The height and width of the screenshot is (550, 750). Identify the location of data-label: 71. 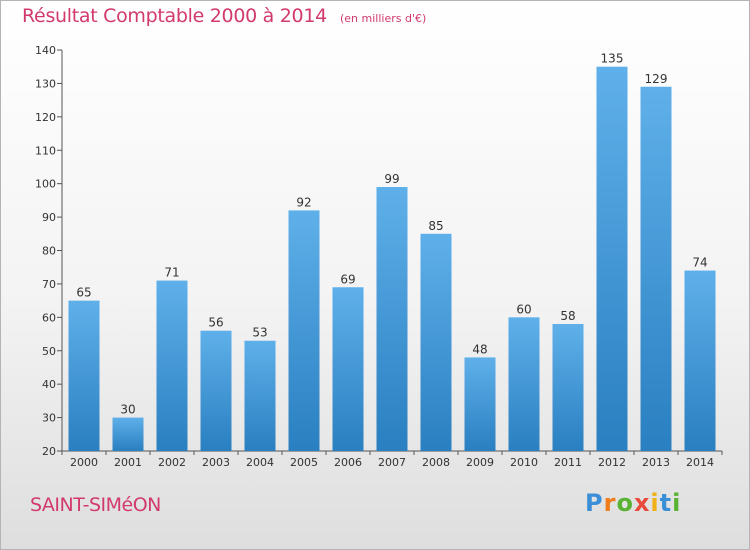
(171, 273).